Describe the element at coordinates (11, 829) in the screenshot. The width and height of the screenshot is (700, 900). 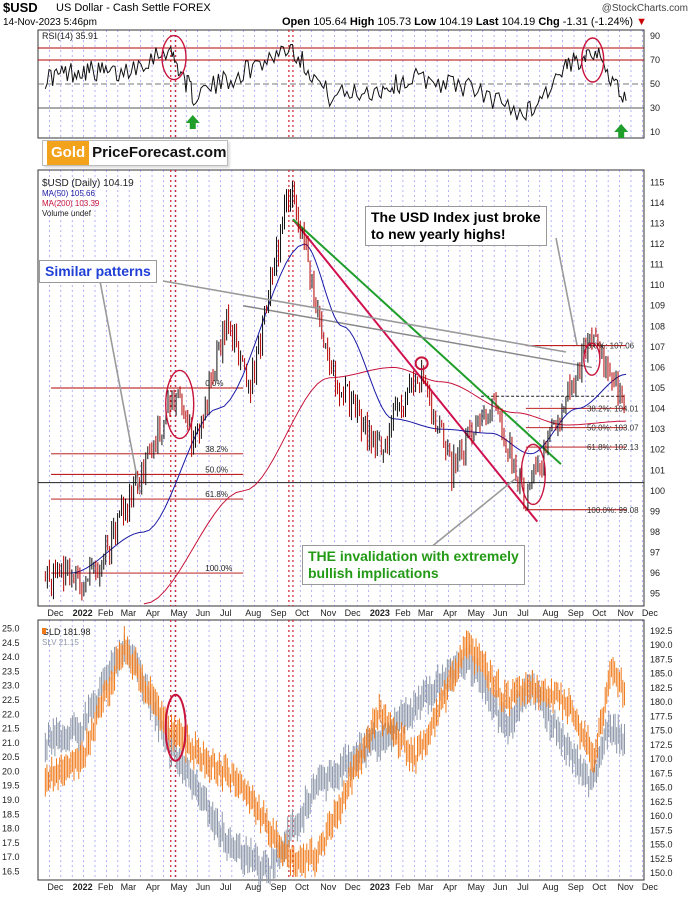
I see `slv-y-tick: 18.0` at that location.